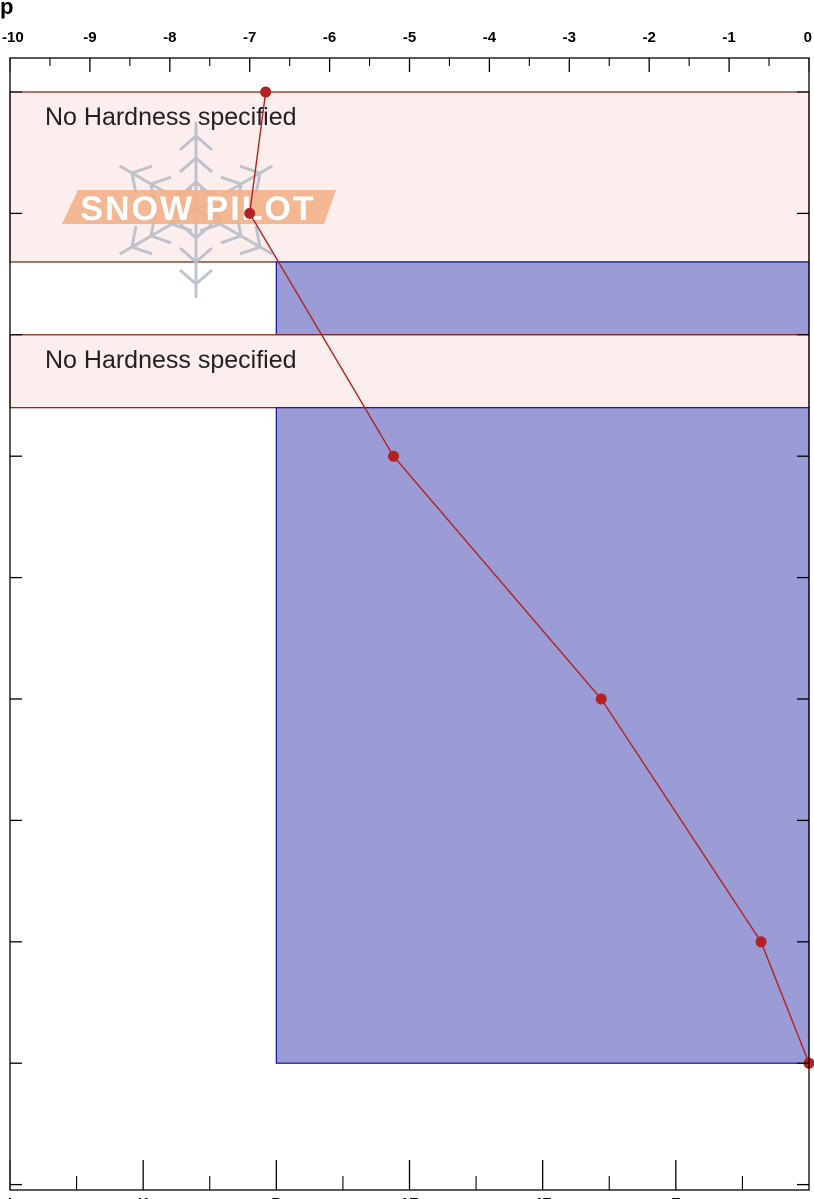 The height and width of the screenshot is (1199, 814). I want to click on bottom-tick-label: K, so click(143, 1197).